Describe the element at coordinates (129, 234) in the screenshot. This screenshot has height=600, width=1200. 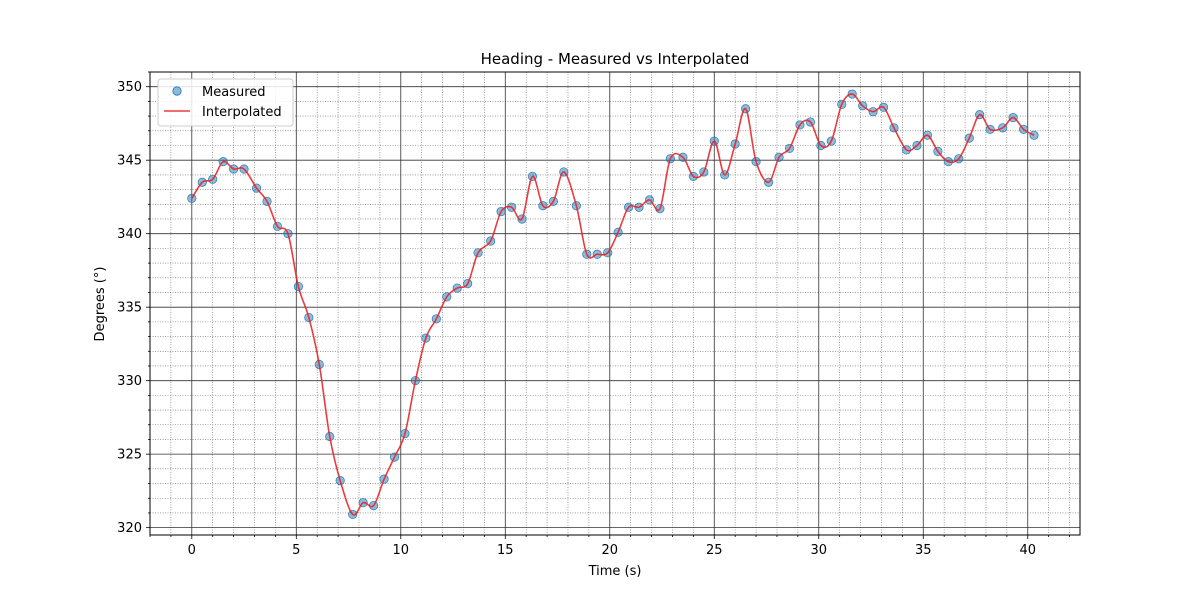
I see `y-tick-label: 340` at that location.